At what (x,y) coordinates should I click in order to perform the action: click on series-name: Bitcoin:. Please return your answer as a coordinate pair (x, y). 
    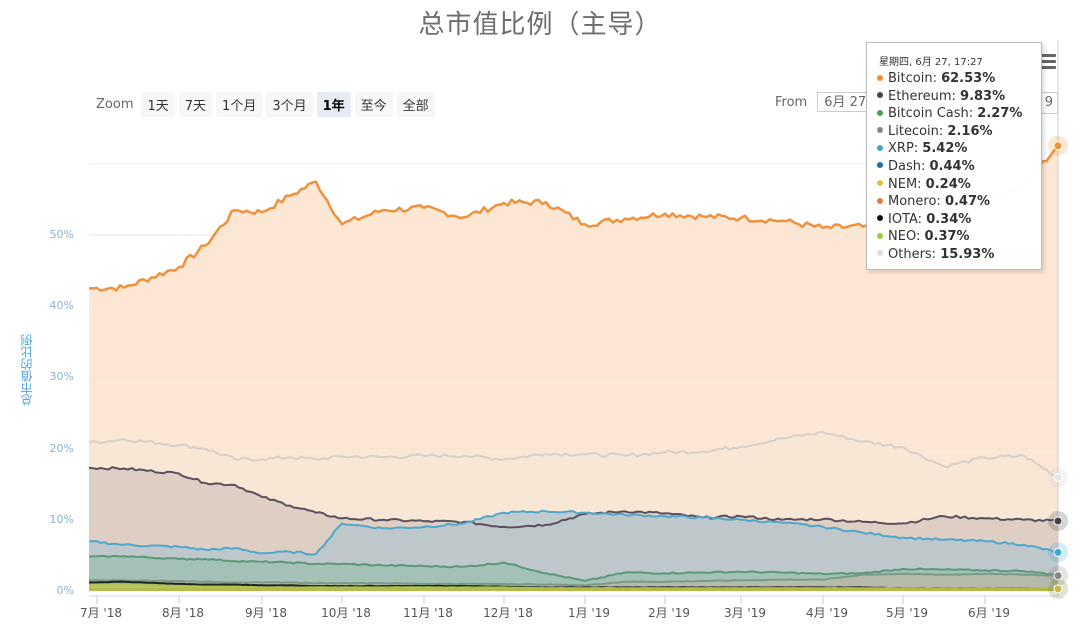
    Looking at the image, I should click on (915, 78).